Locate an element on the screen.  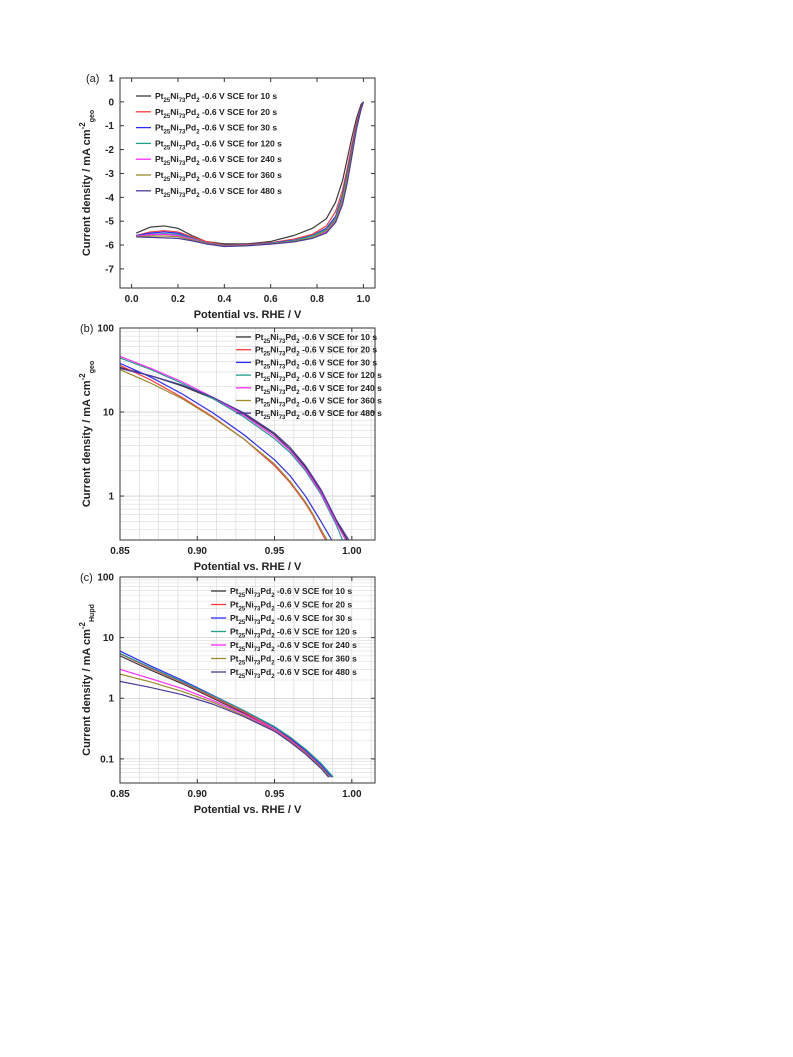
y-tick-label: 10 is located at coordinates (109, 413).